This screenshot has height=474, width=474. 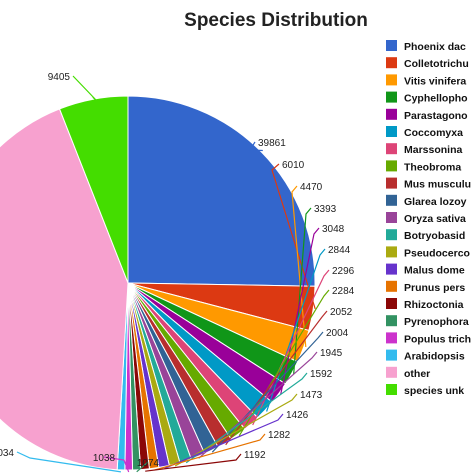 What do you see at coordinates (321, 374) in the screenshot?
I see `data-label-12: 1592` at bounding box center [321, 374].